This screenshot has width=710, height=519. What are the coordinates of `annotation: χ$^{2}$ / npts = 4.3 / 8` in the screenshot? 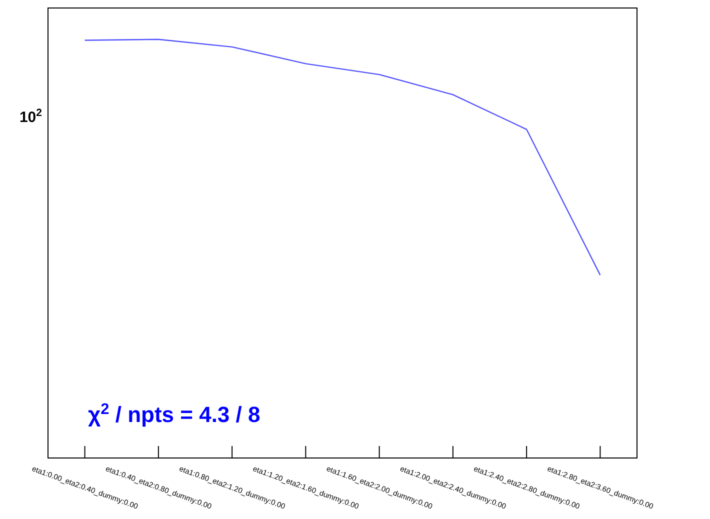 It's located at (174, 413).